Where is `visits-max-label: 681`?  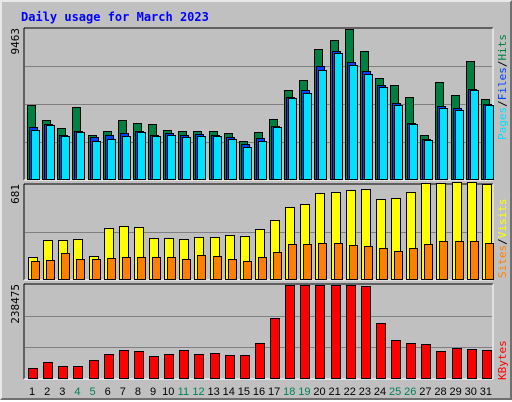
visits-max-label: 681 is located at coordinates (15, 194).